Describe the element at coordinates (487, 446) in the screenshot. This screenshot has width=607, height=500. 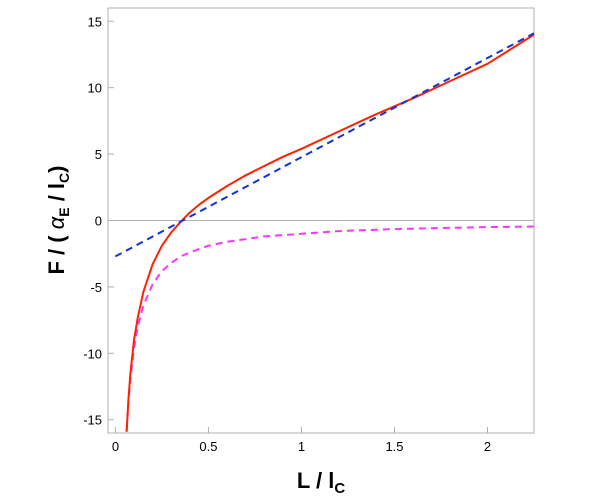
I see `x-tick-label: 2` at that location.